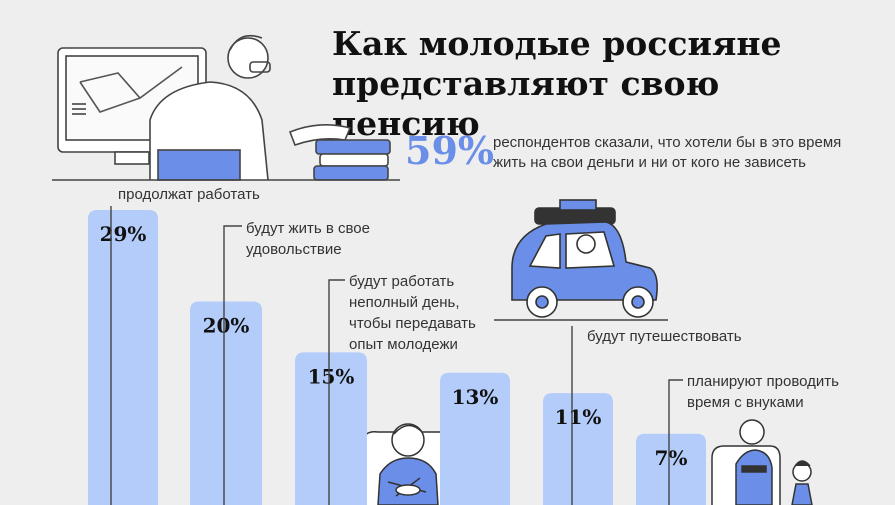  What do you see at coordinates (762, 462) in the screenshot?
I see `grandfather-with-grandchild-illustration` at bounding box center [762, 462].